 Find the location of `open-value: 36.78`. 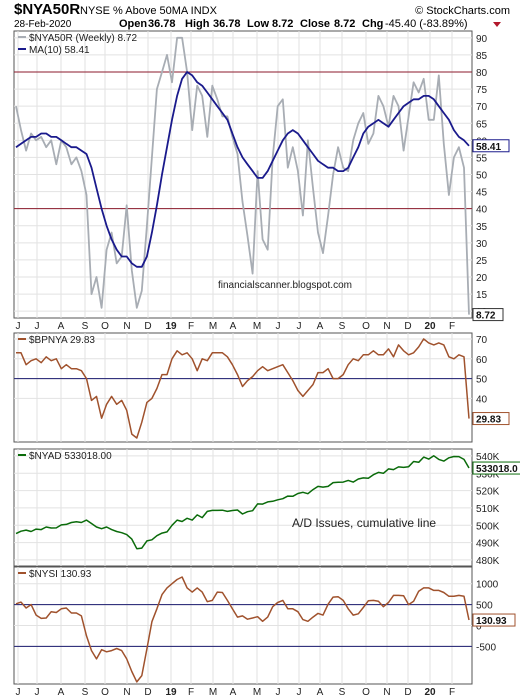

open-value: 36.78 is located at coordinates (162, 24).